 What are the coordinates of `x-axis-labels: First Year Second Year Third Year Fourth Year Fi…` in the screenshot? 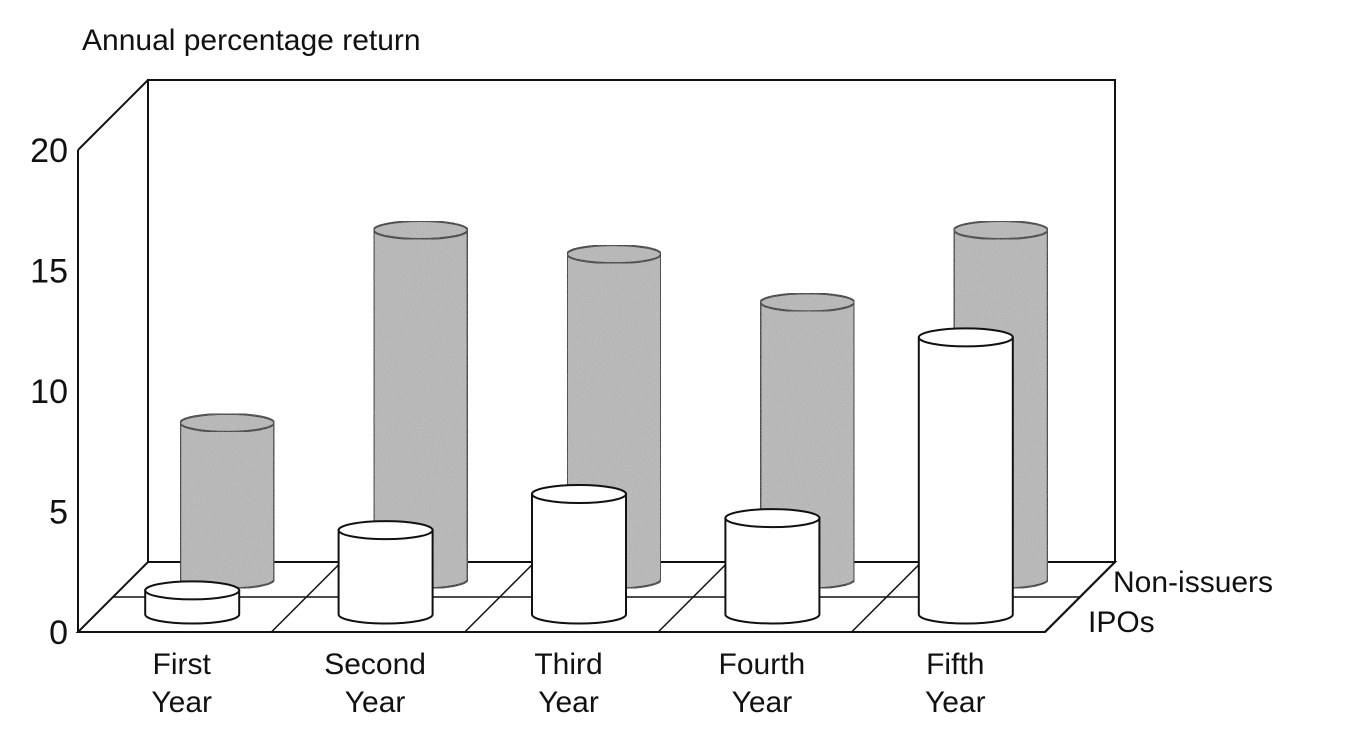 It's located at (568, 683).